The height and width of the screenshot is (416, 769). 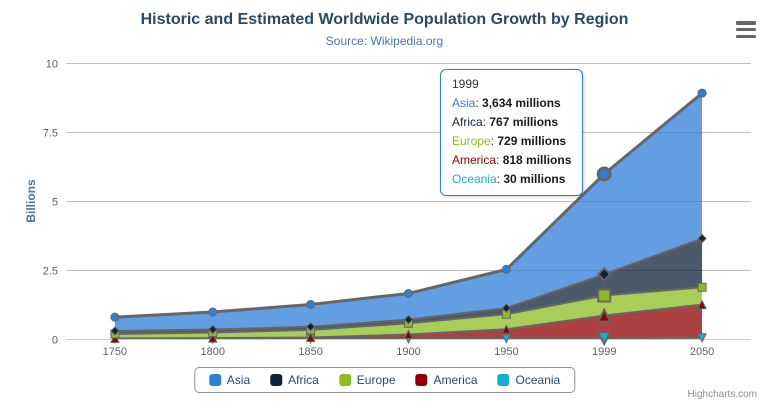 What do you see at coordinates (506, 352) in the screenshot?
I see `svg-text: 1950` at bounding box center [506, 352].